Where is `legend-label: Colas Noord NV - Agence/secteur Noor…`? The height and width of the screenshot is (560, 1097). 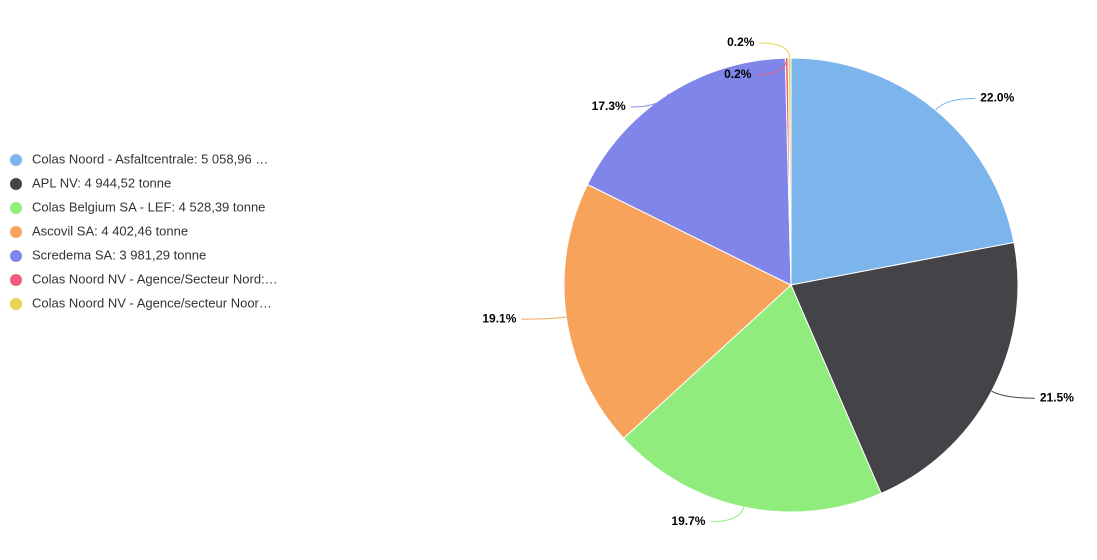
legend-label: Colas Noord NV - Agence/secteur Noor… is located at coordinates (152, 302).